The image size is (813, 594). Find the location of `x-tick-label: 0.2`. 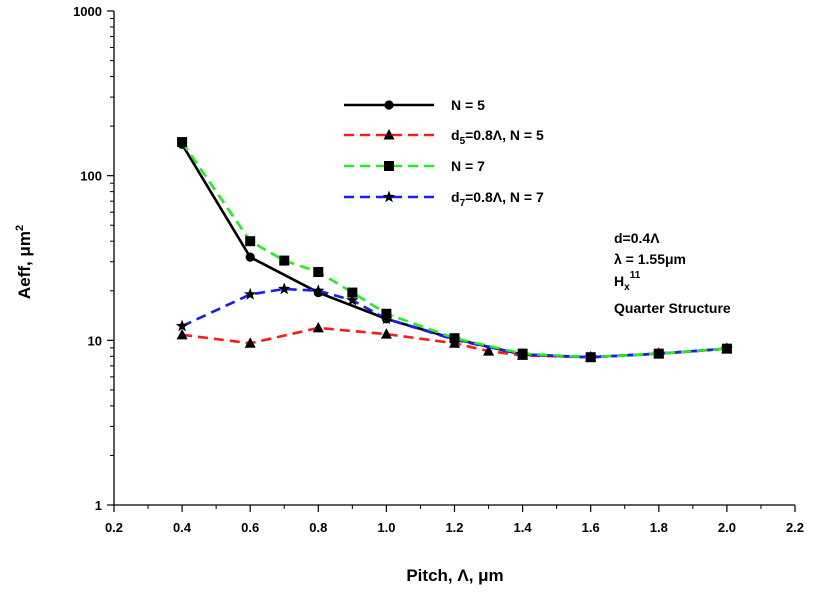

x-tick-label: 0.2 is located at coordinates (114, 527).